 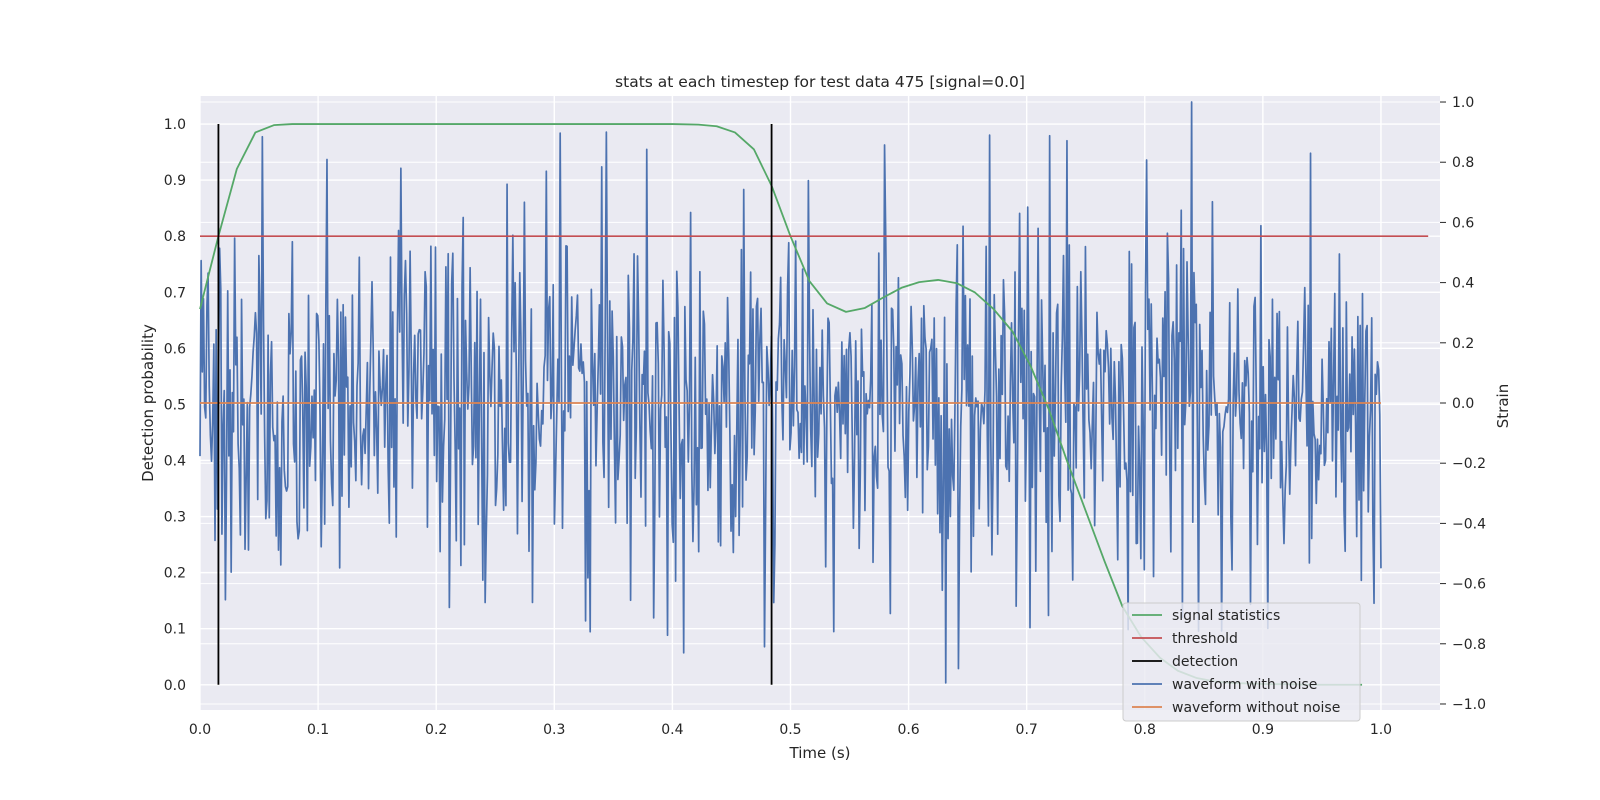 What do you see at coordinates (175, 181) in the screenshot?
I see `y-tick-label: 0.9` at bounding box center [175, 181].